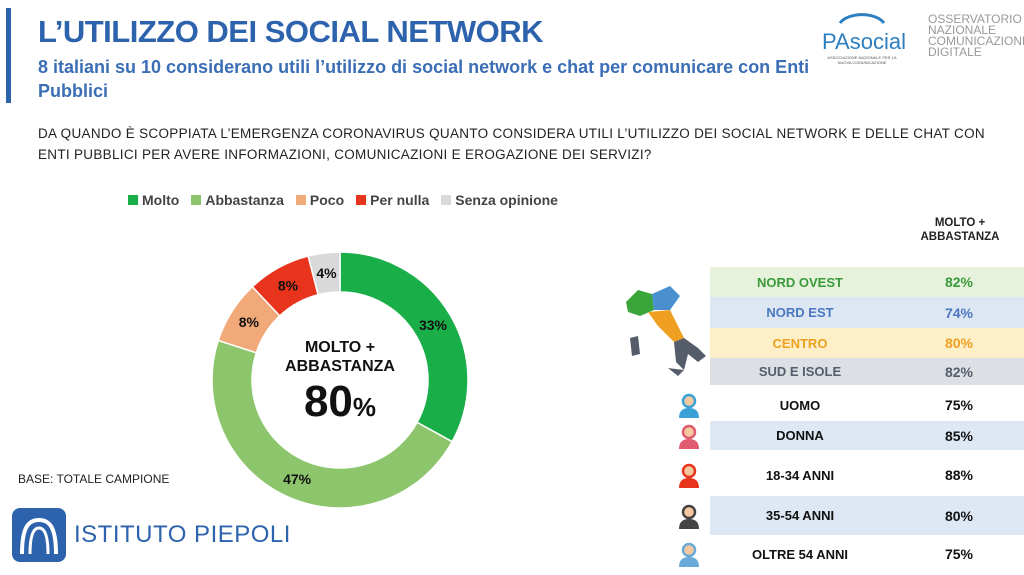  I want to click on row-label: SUD E ISOLE, so click(800, 371).